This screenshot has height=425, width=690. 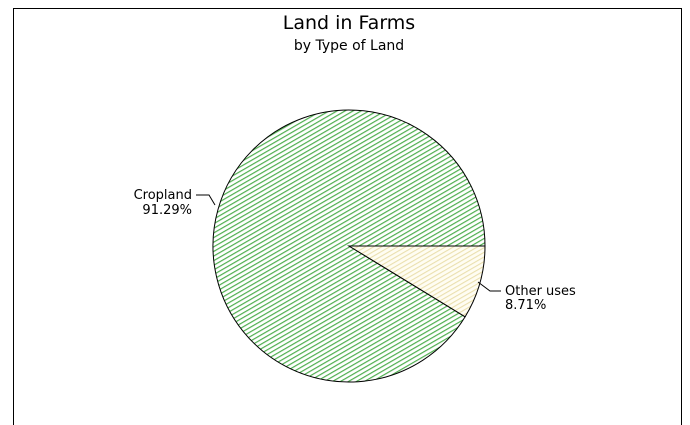 I want to click on slice-label-cropland-value: 91.29%, so click(x=167, y=210).